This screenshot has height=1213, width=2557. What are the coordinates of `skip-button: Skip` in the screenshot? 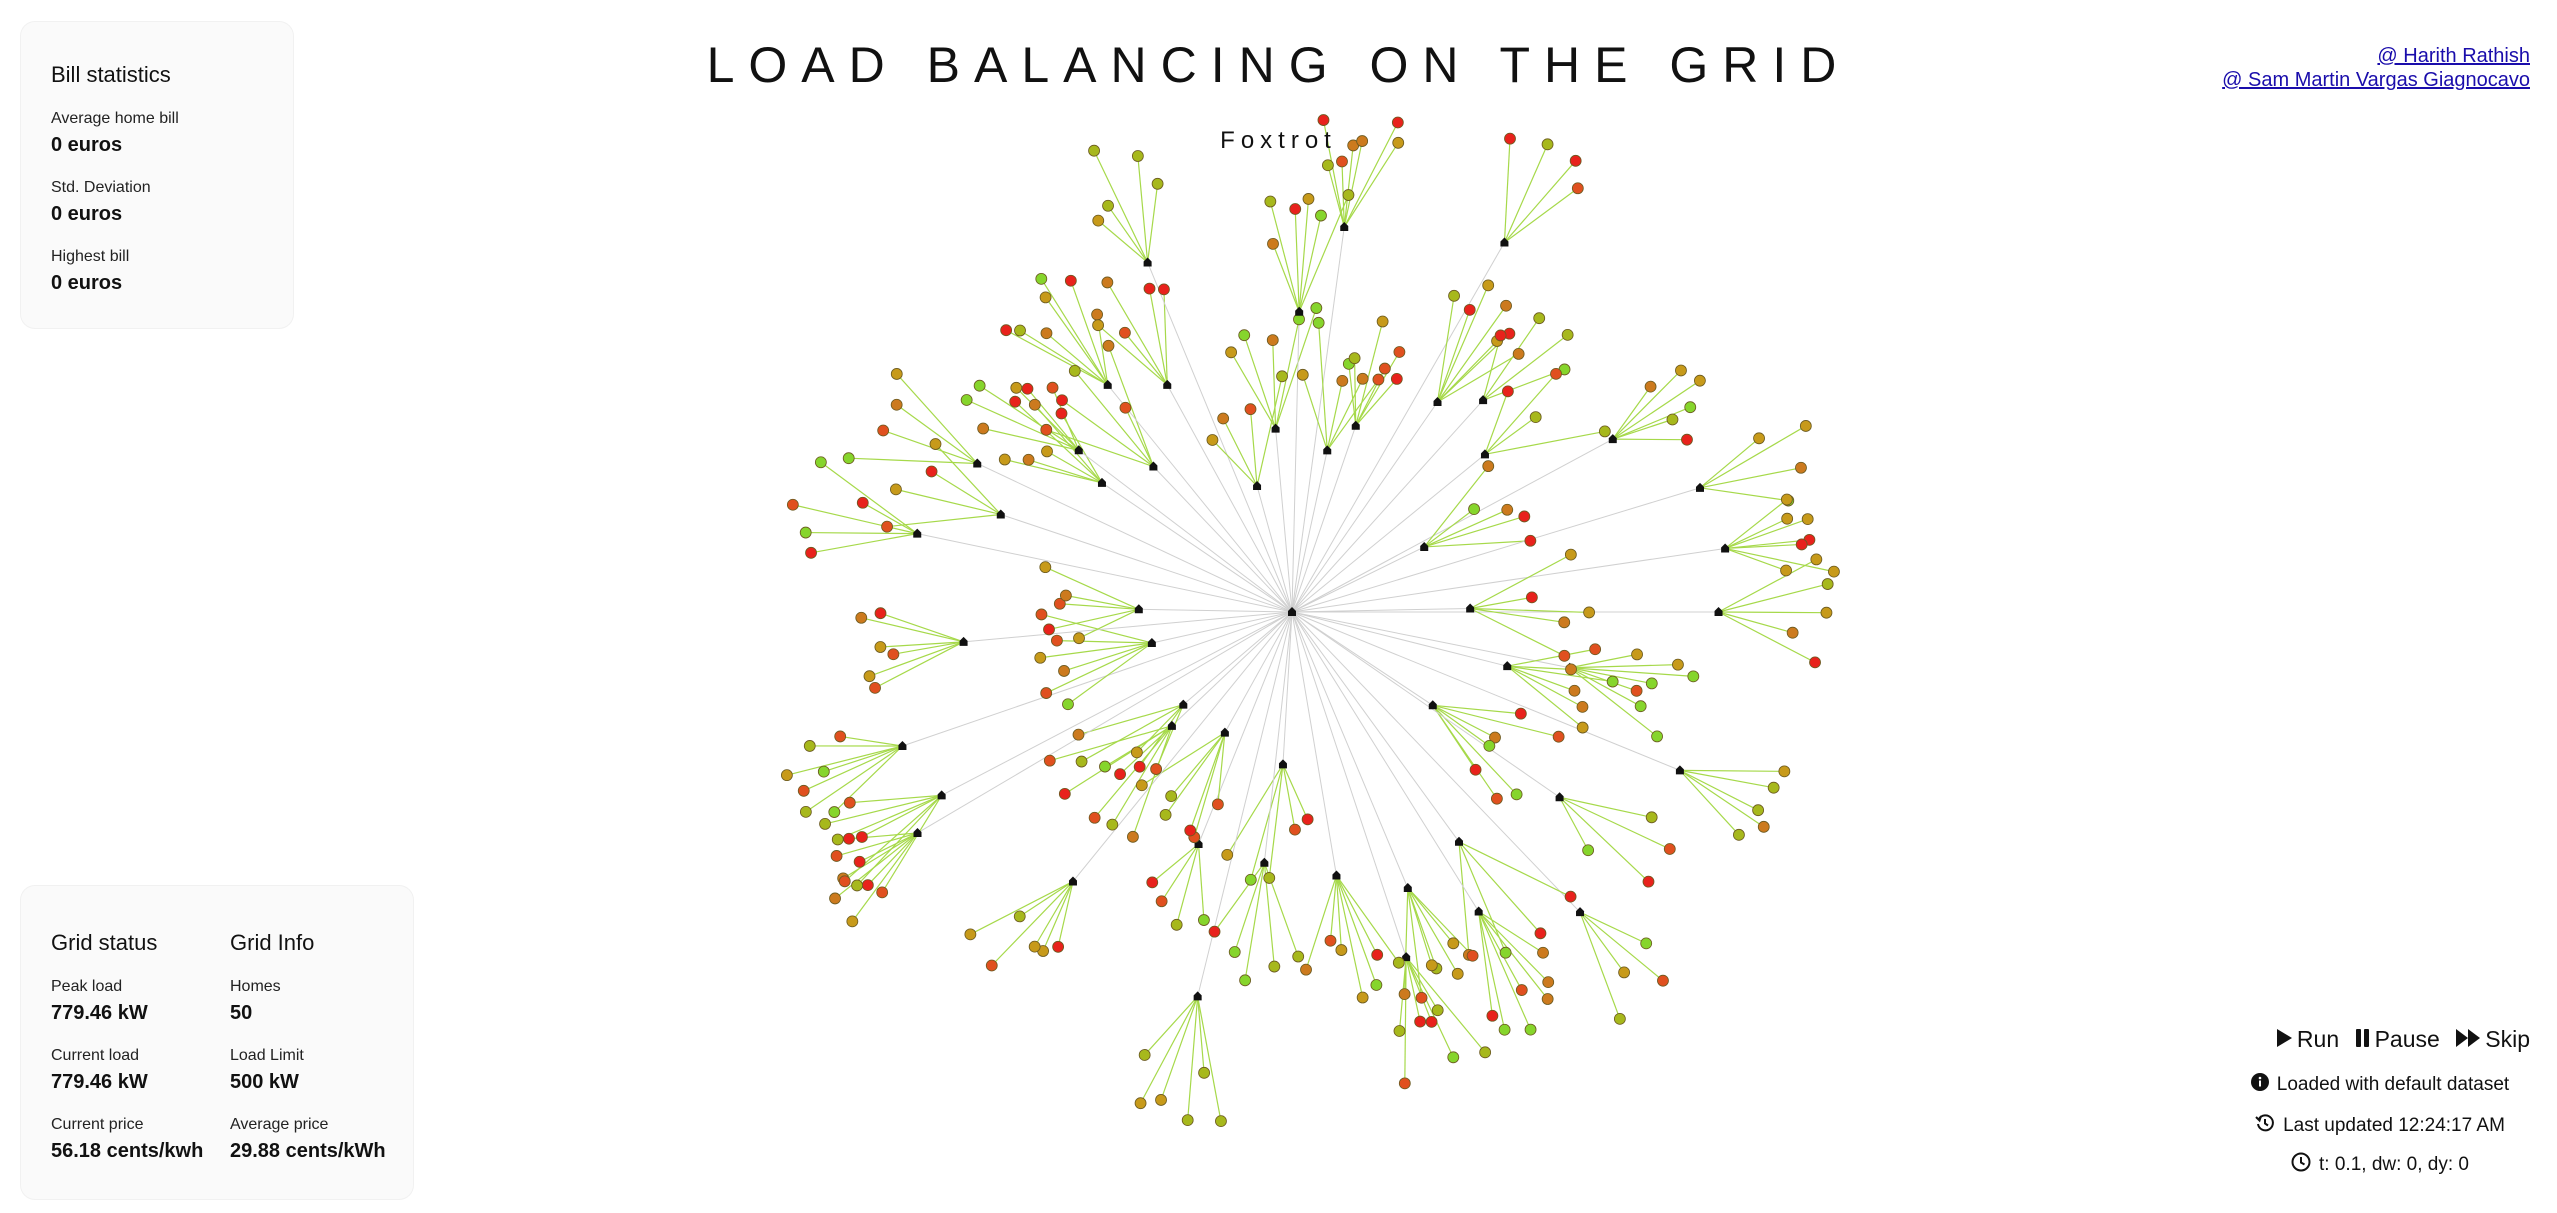 It's located at (2493, 1039).